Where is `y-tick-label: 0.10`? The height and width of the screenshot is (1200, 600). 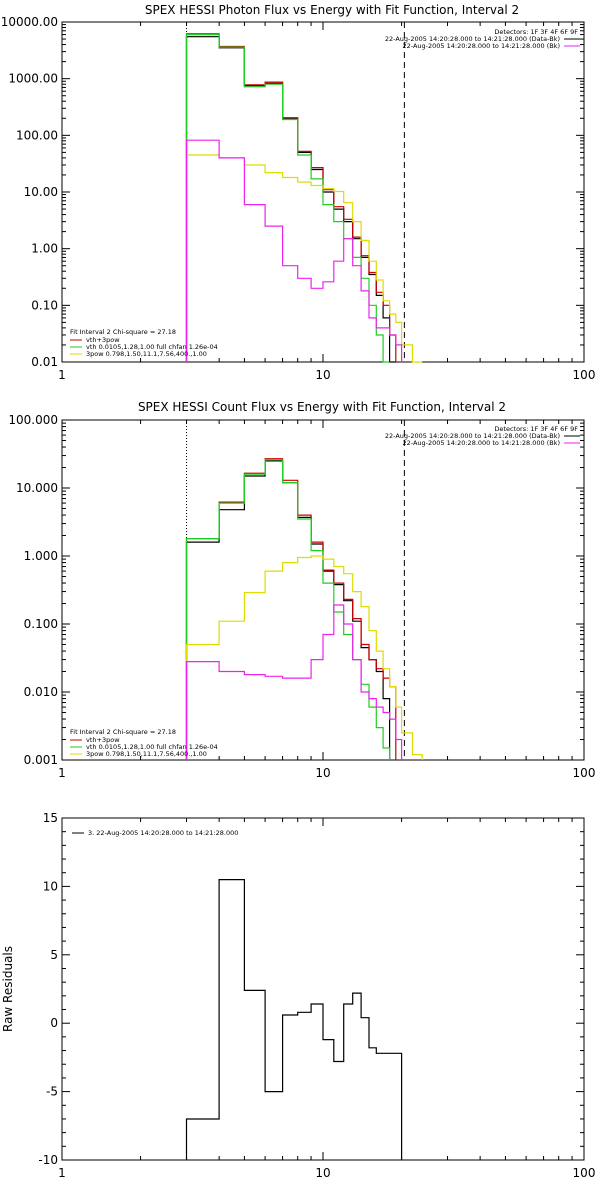 y-tick-label: 0.10 is located at coordinates (44, 305).